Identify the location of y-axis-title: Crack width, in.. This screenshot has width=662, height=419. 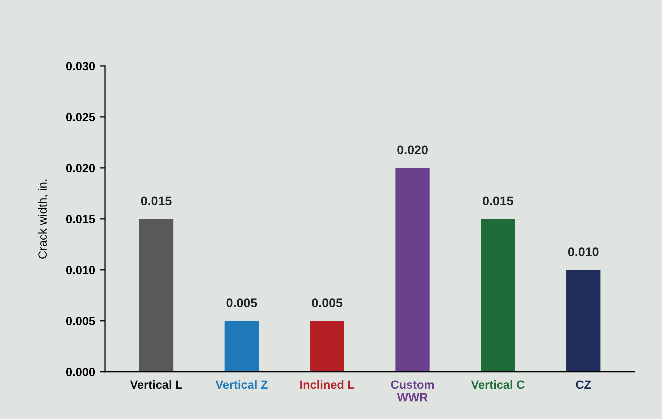
(43, 219).